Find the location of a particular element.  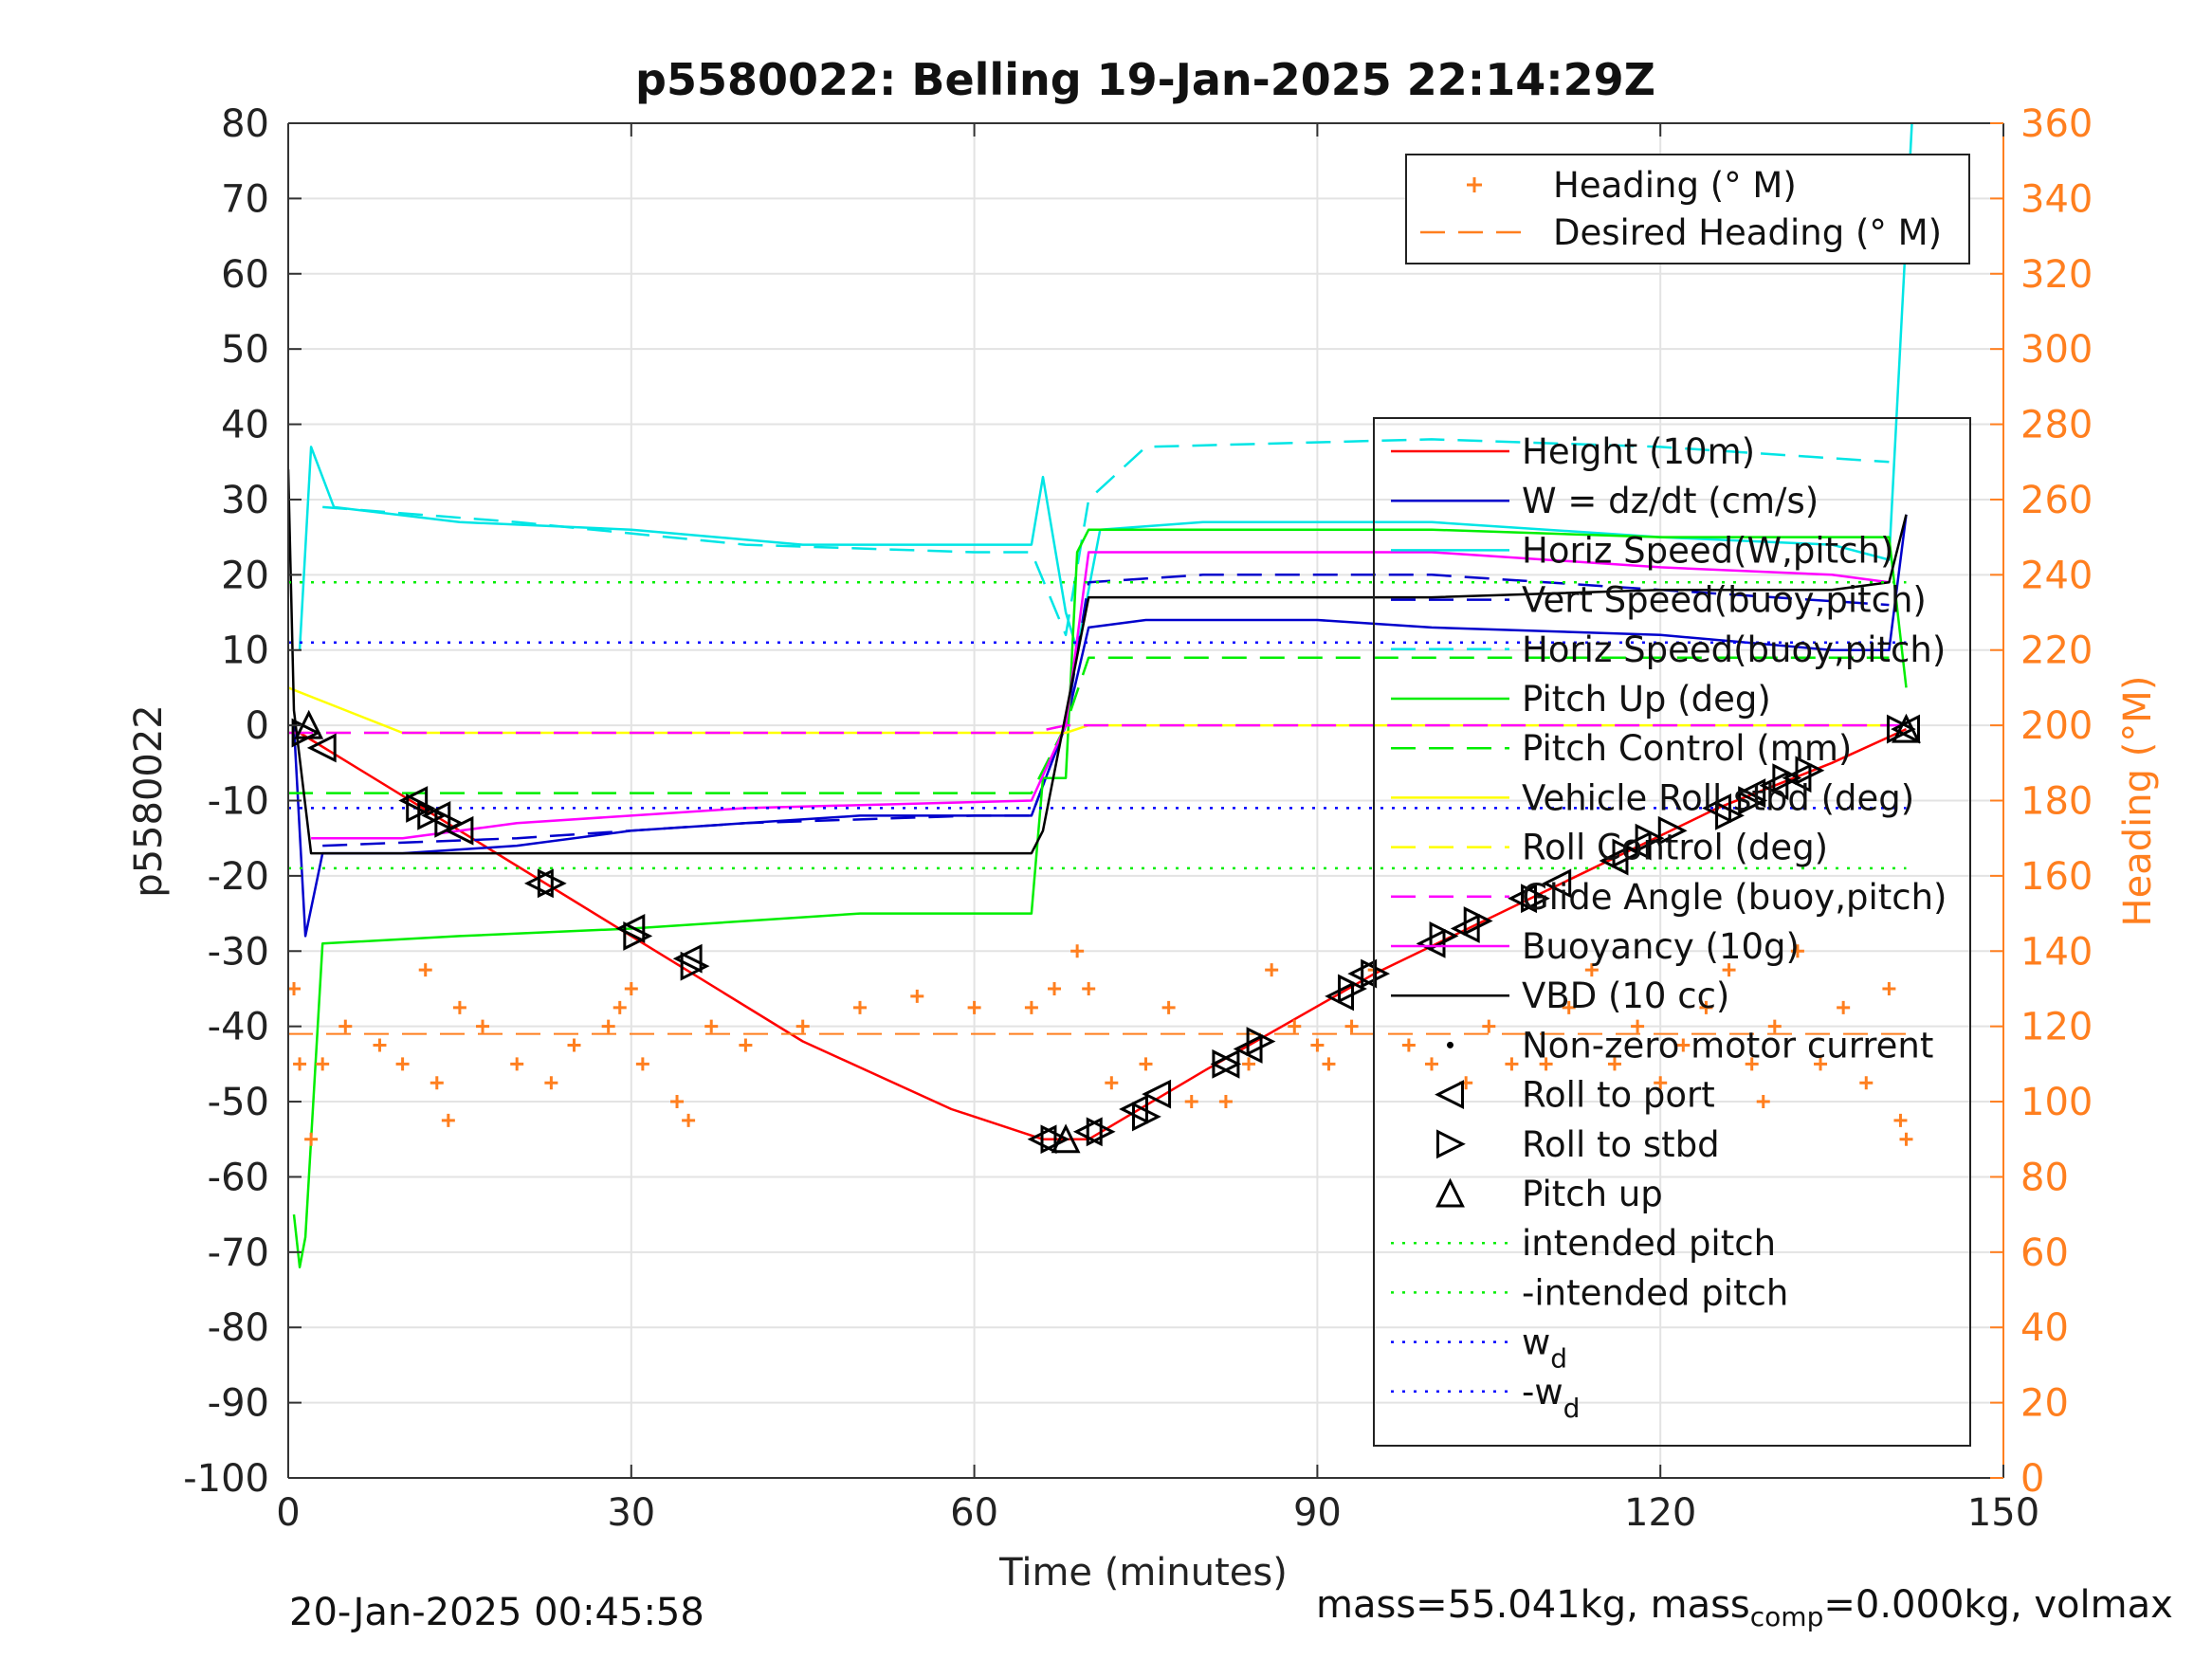

y-tick-label: 10 is located at coordinates (245, 651).